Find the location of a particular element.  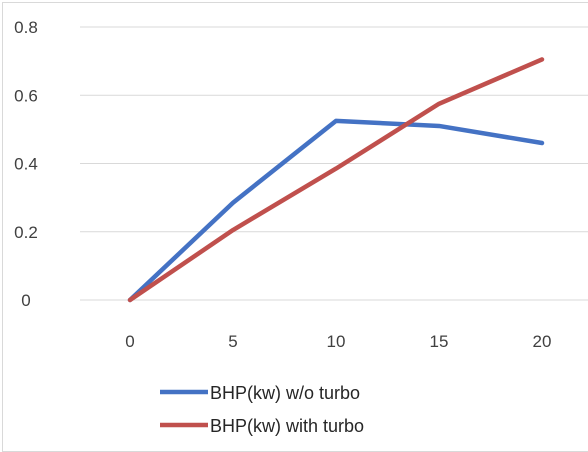

x-tick-label: 5 is located at coordinates (232, 341).